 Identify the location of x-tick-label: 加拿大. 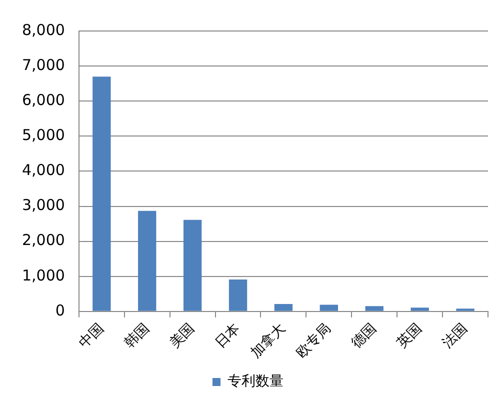
(268, 341).